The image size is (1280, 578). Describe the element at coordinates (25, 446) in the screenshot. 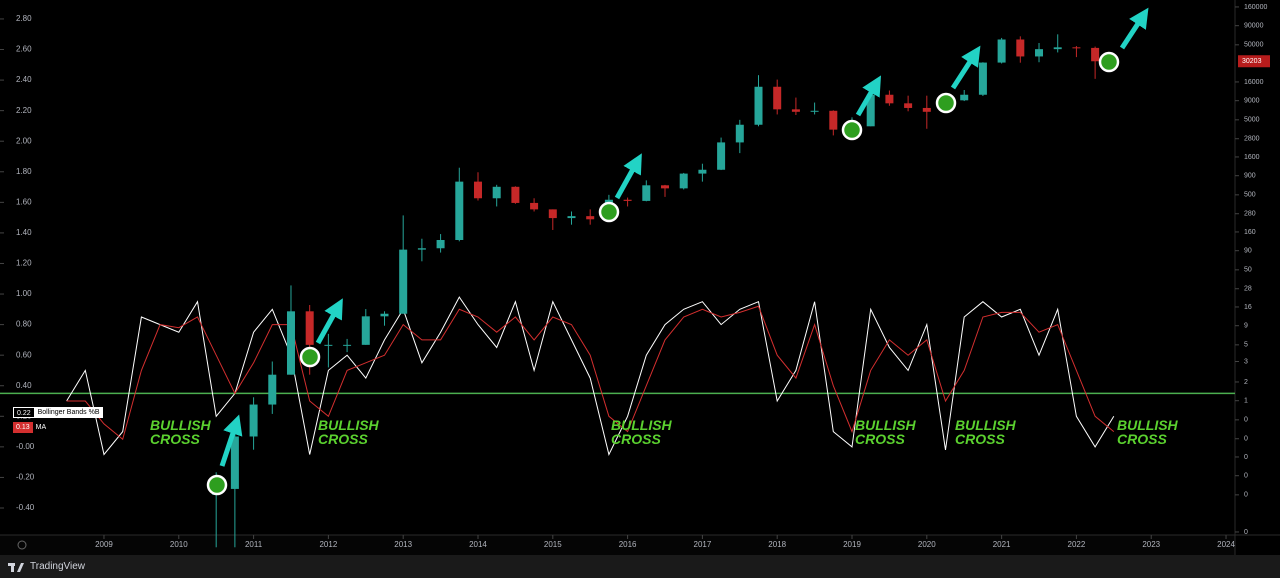

I see `y-tick-label: -0.00` at that location.